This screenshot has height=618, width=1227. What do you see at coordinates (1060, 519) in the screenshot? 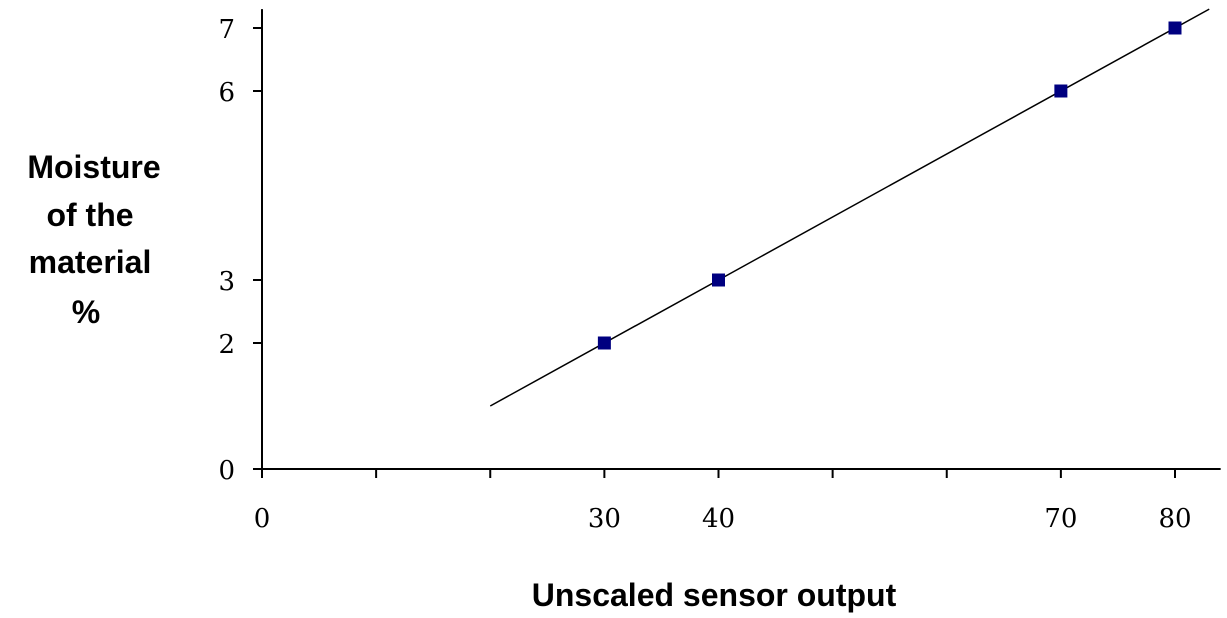
I see `x-tick-label: 70` at bounding box center [1060, 519].